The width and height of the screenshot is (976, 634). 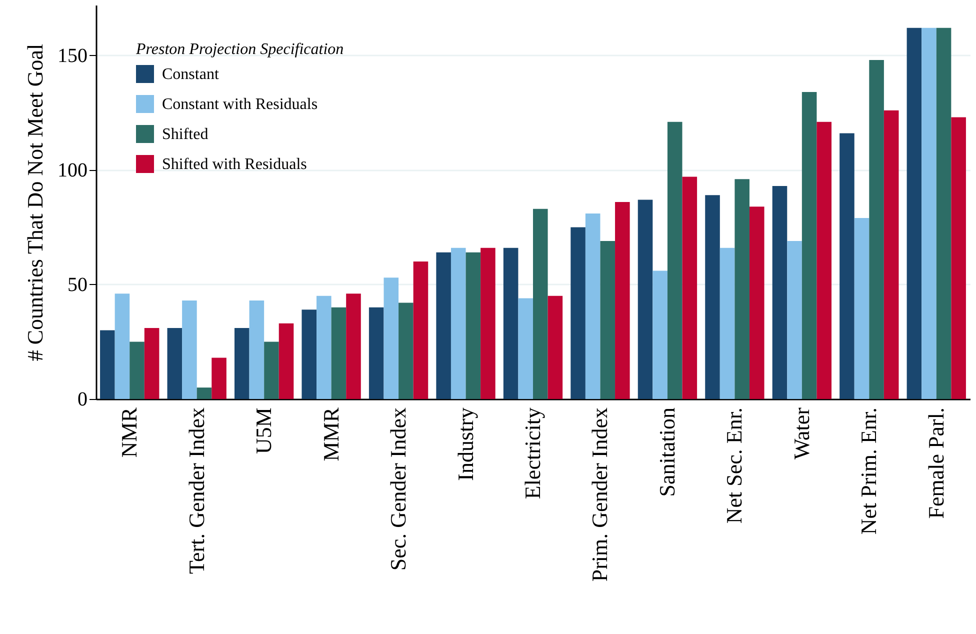 I want to click on y-tick-label: 50, so click(x=78, y=285).